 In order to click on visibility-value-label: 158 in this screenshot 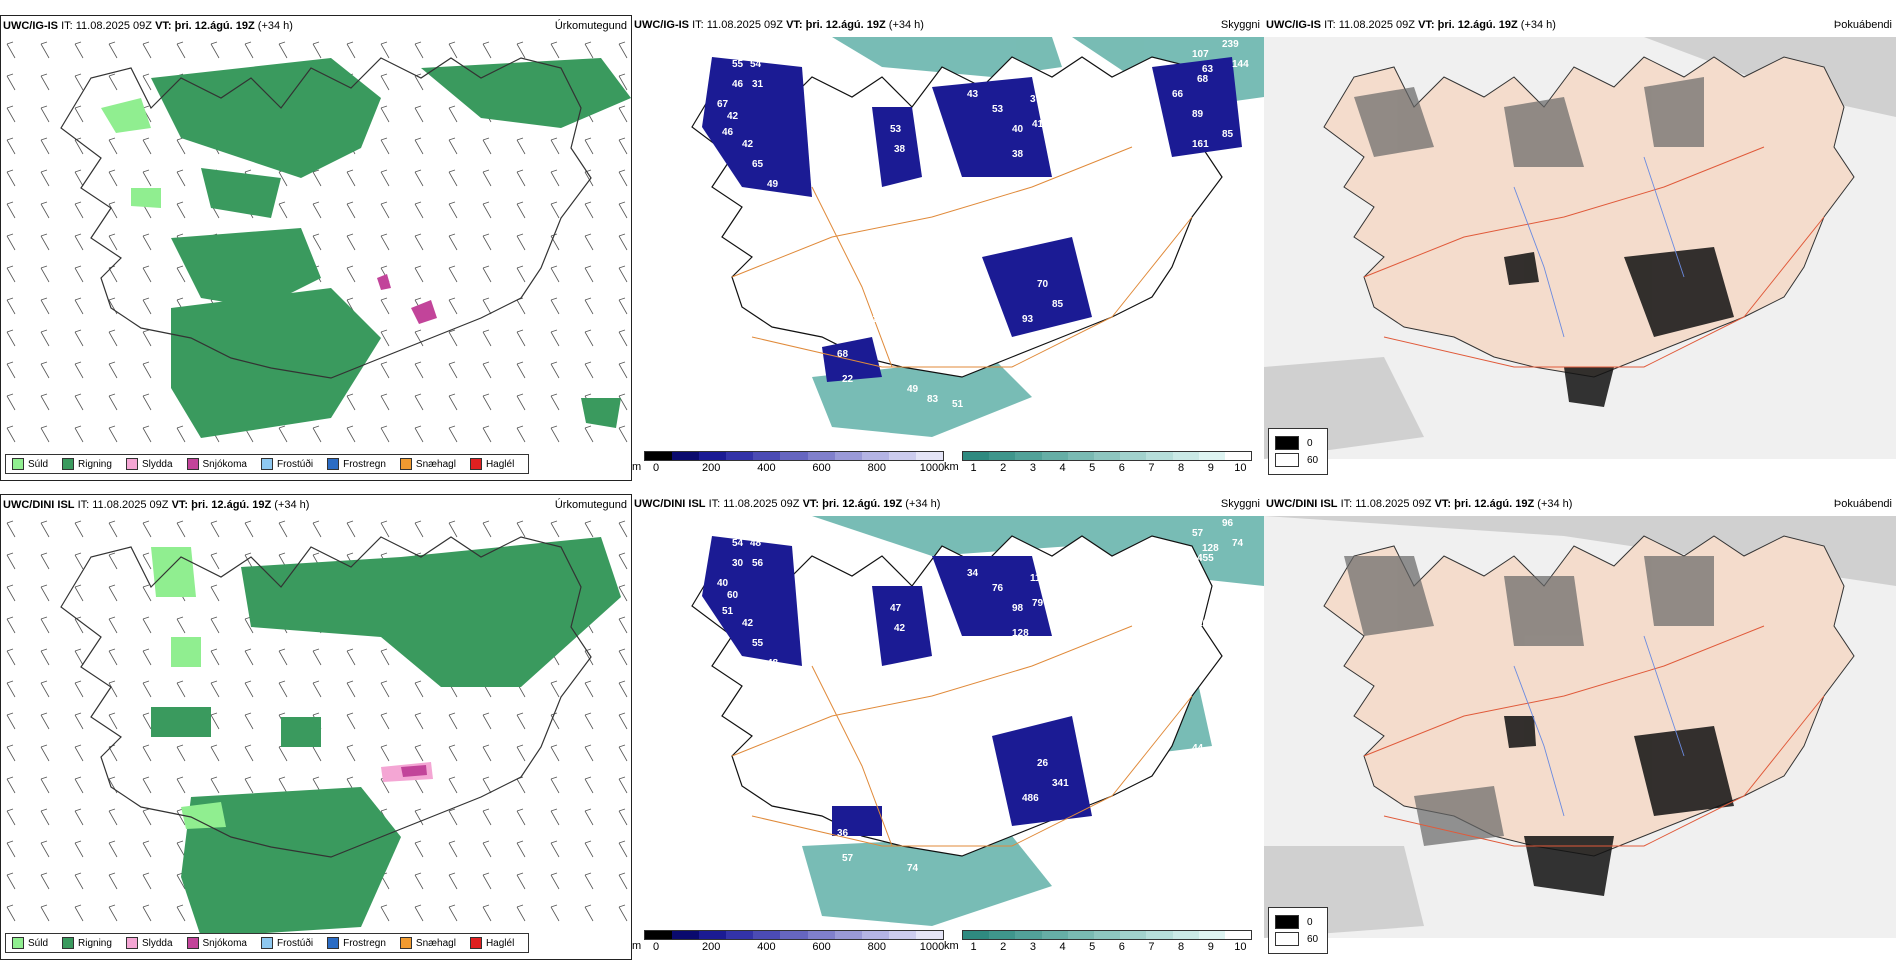, I will do `click(1230, 613)`.